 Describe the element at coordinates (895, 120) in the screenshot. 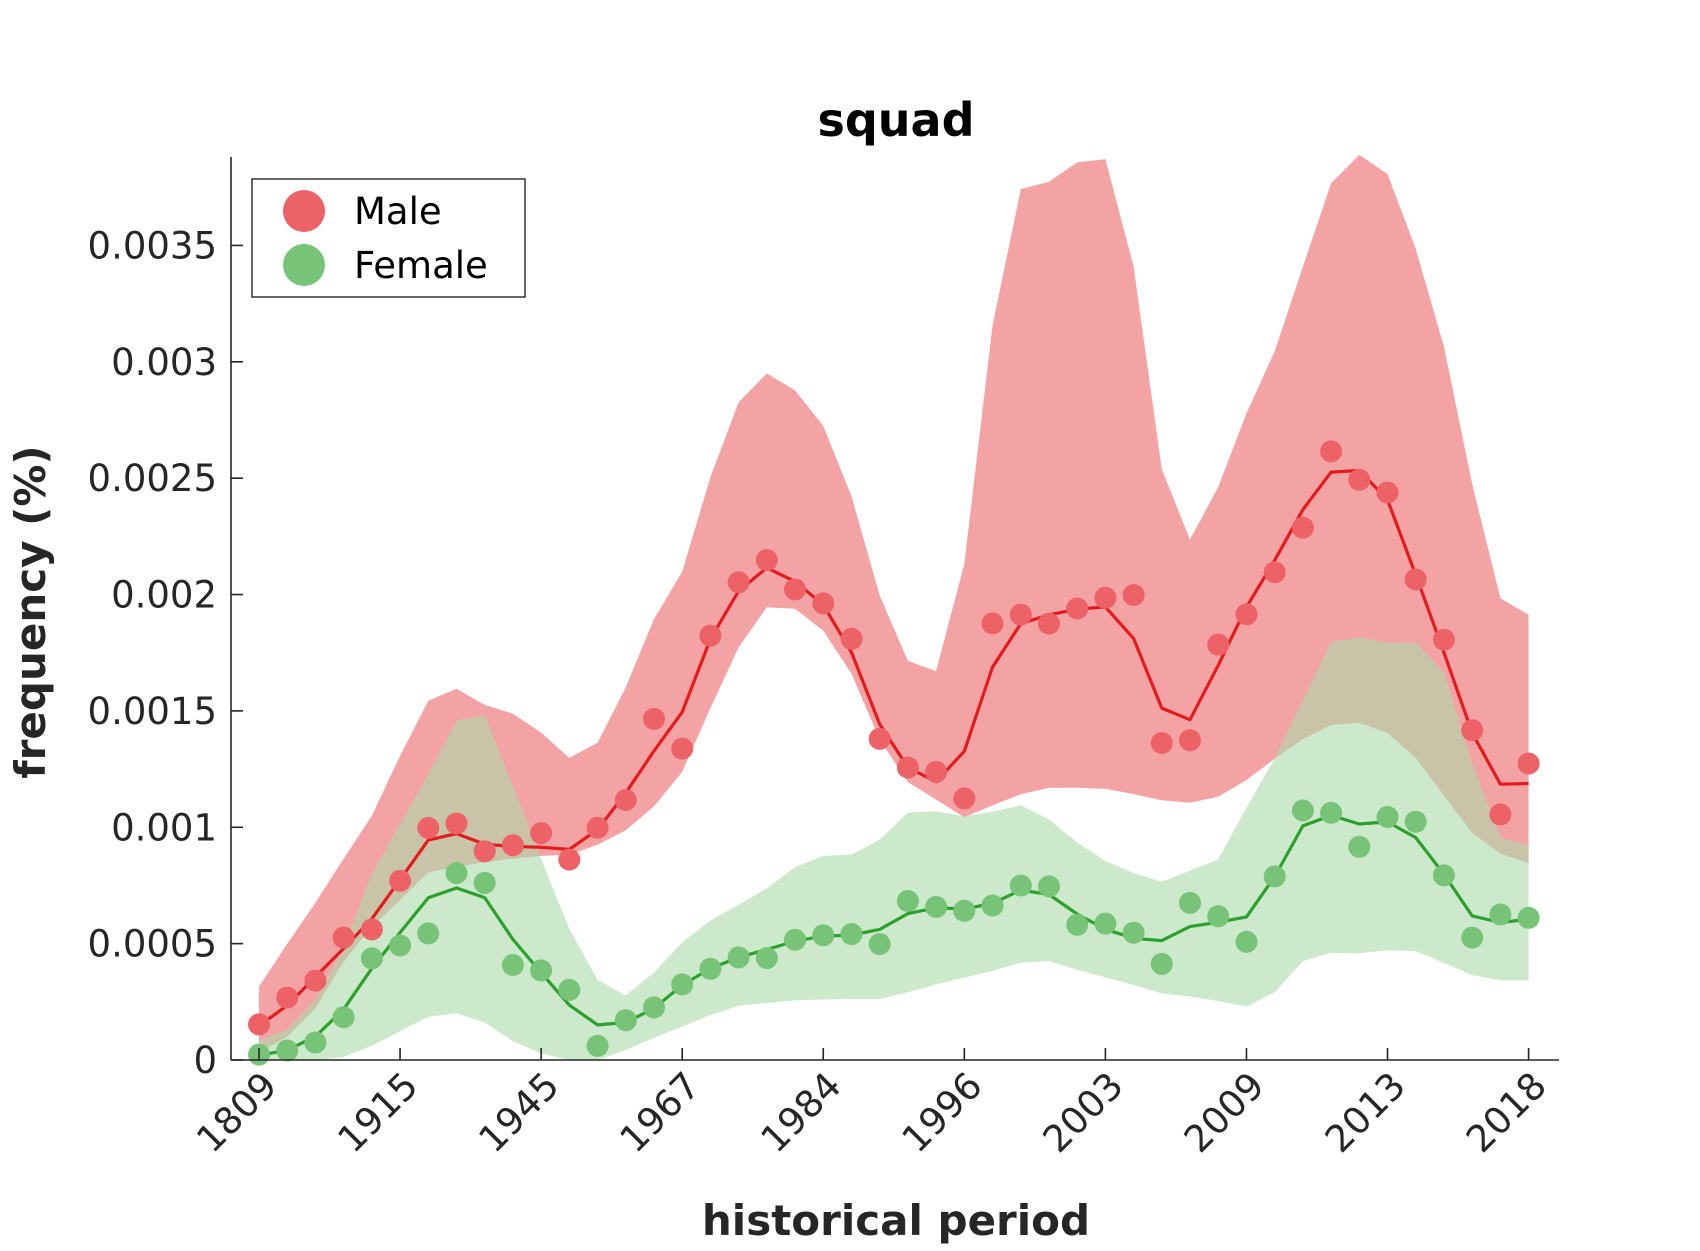

I see `chart-title: squad` at that location.